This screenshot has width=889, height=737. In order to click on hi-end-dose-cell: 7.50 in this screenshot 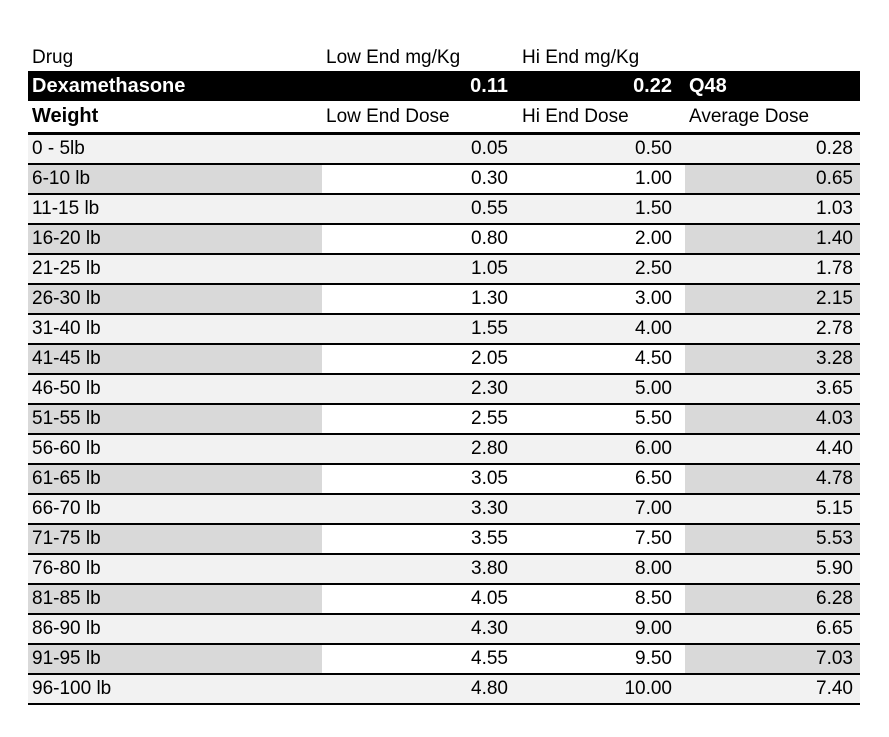, I will do `click(601, 539)`.